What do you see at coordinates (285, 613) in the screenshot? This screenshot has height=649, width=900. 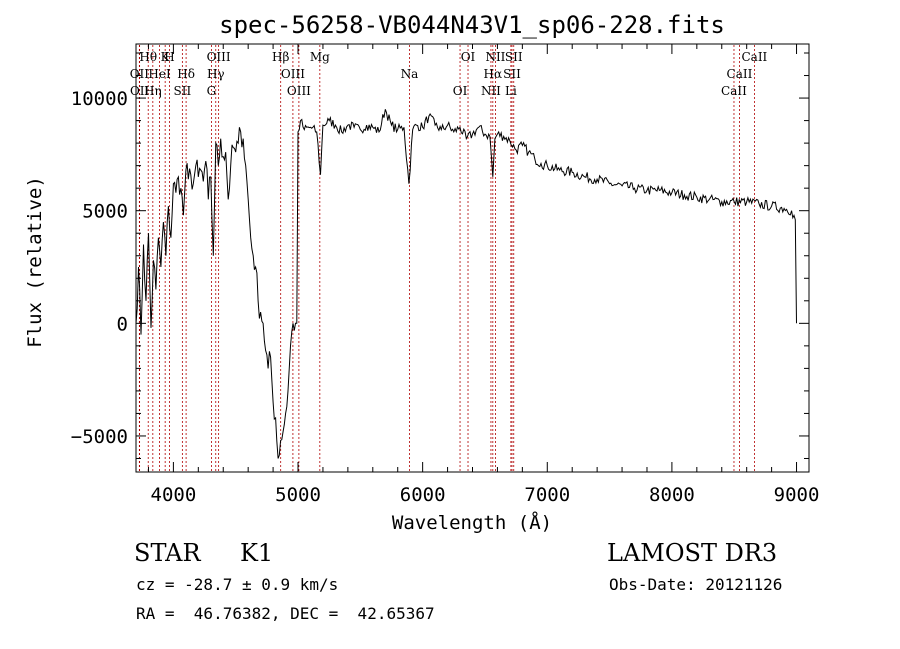 I see `coordinates: RA = 46.76382, DEC = 42.65367` at bounding box center [285, 613].